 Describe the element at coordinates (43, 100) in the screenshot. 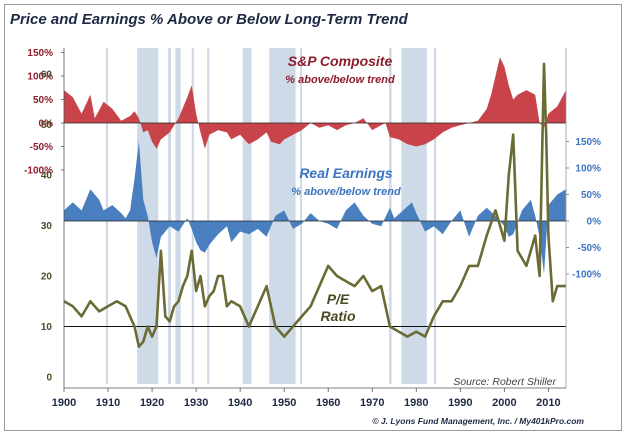

I see `price-ytick-label-2: 50%` at that location.